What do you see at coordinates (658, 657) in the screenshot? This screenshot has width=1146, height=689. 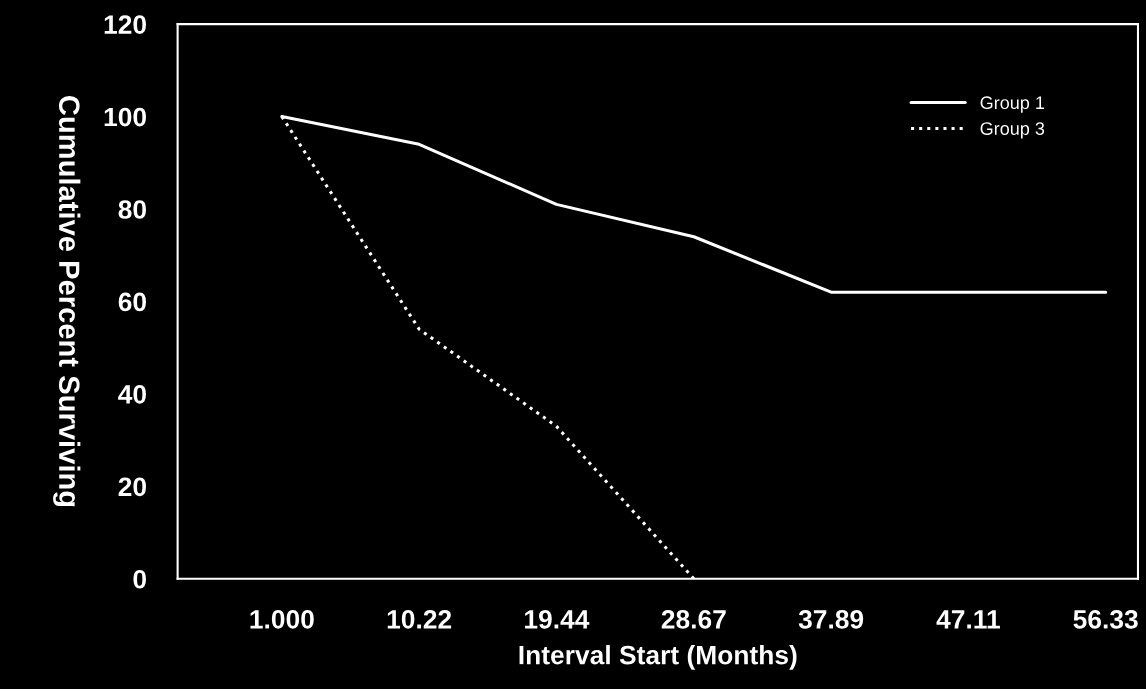 I see `x-axis-title: Interval Start (Months)` at bounding box center [658, 657].